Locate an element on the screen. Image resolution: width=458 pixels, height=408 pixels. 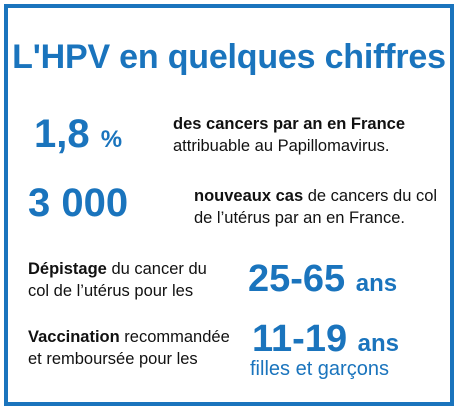
stat1-unit: % is located at coordinates (111, 139).